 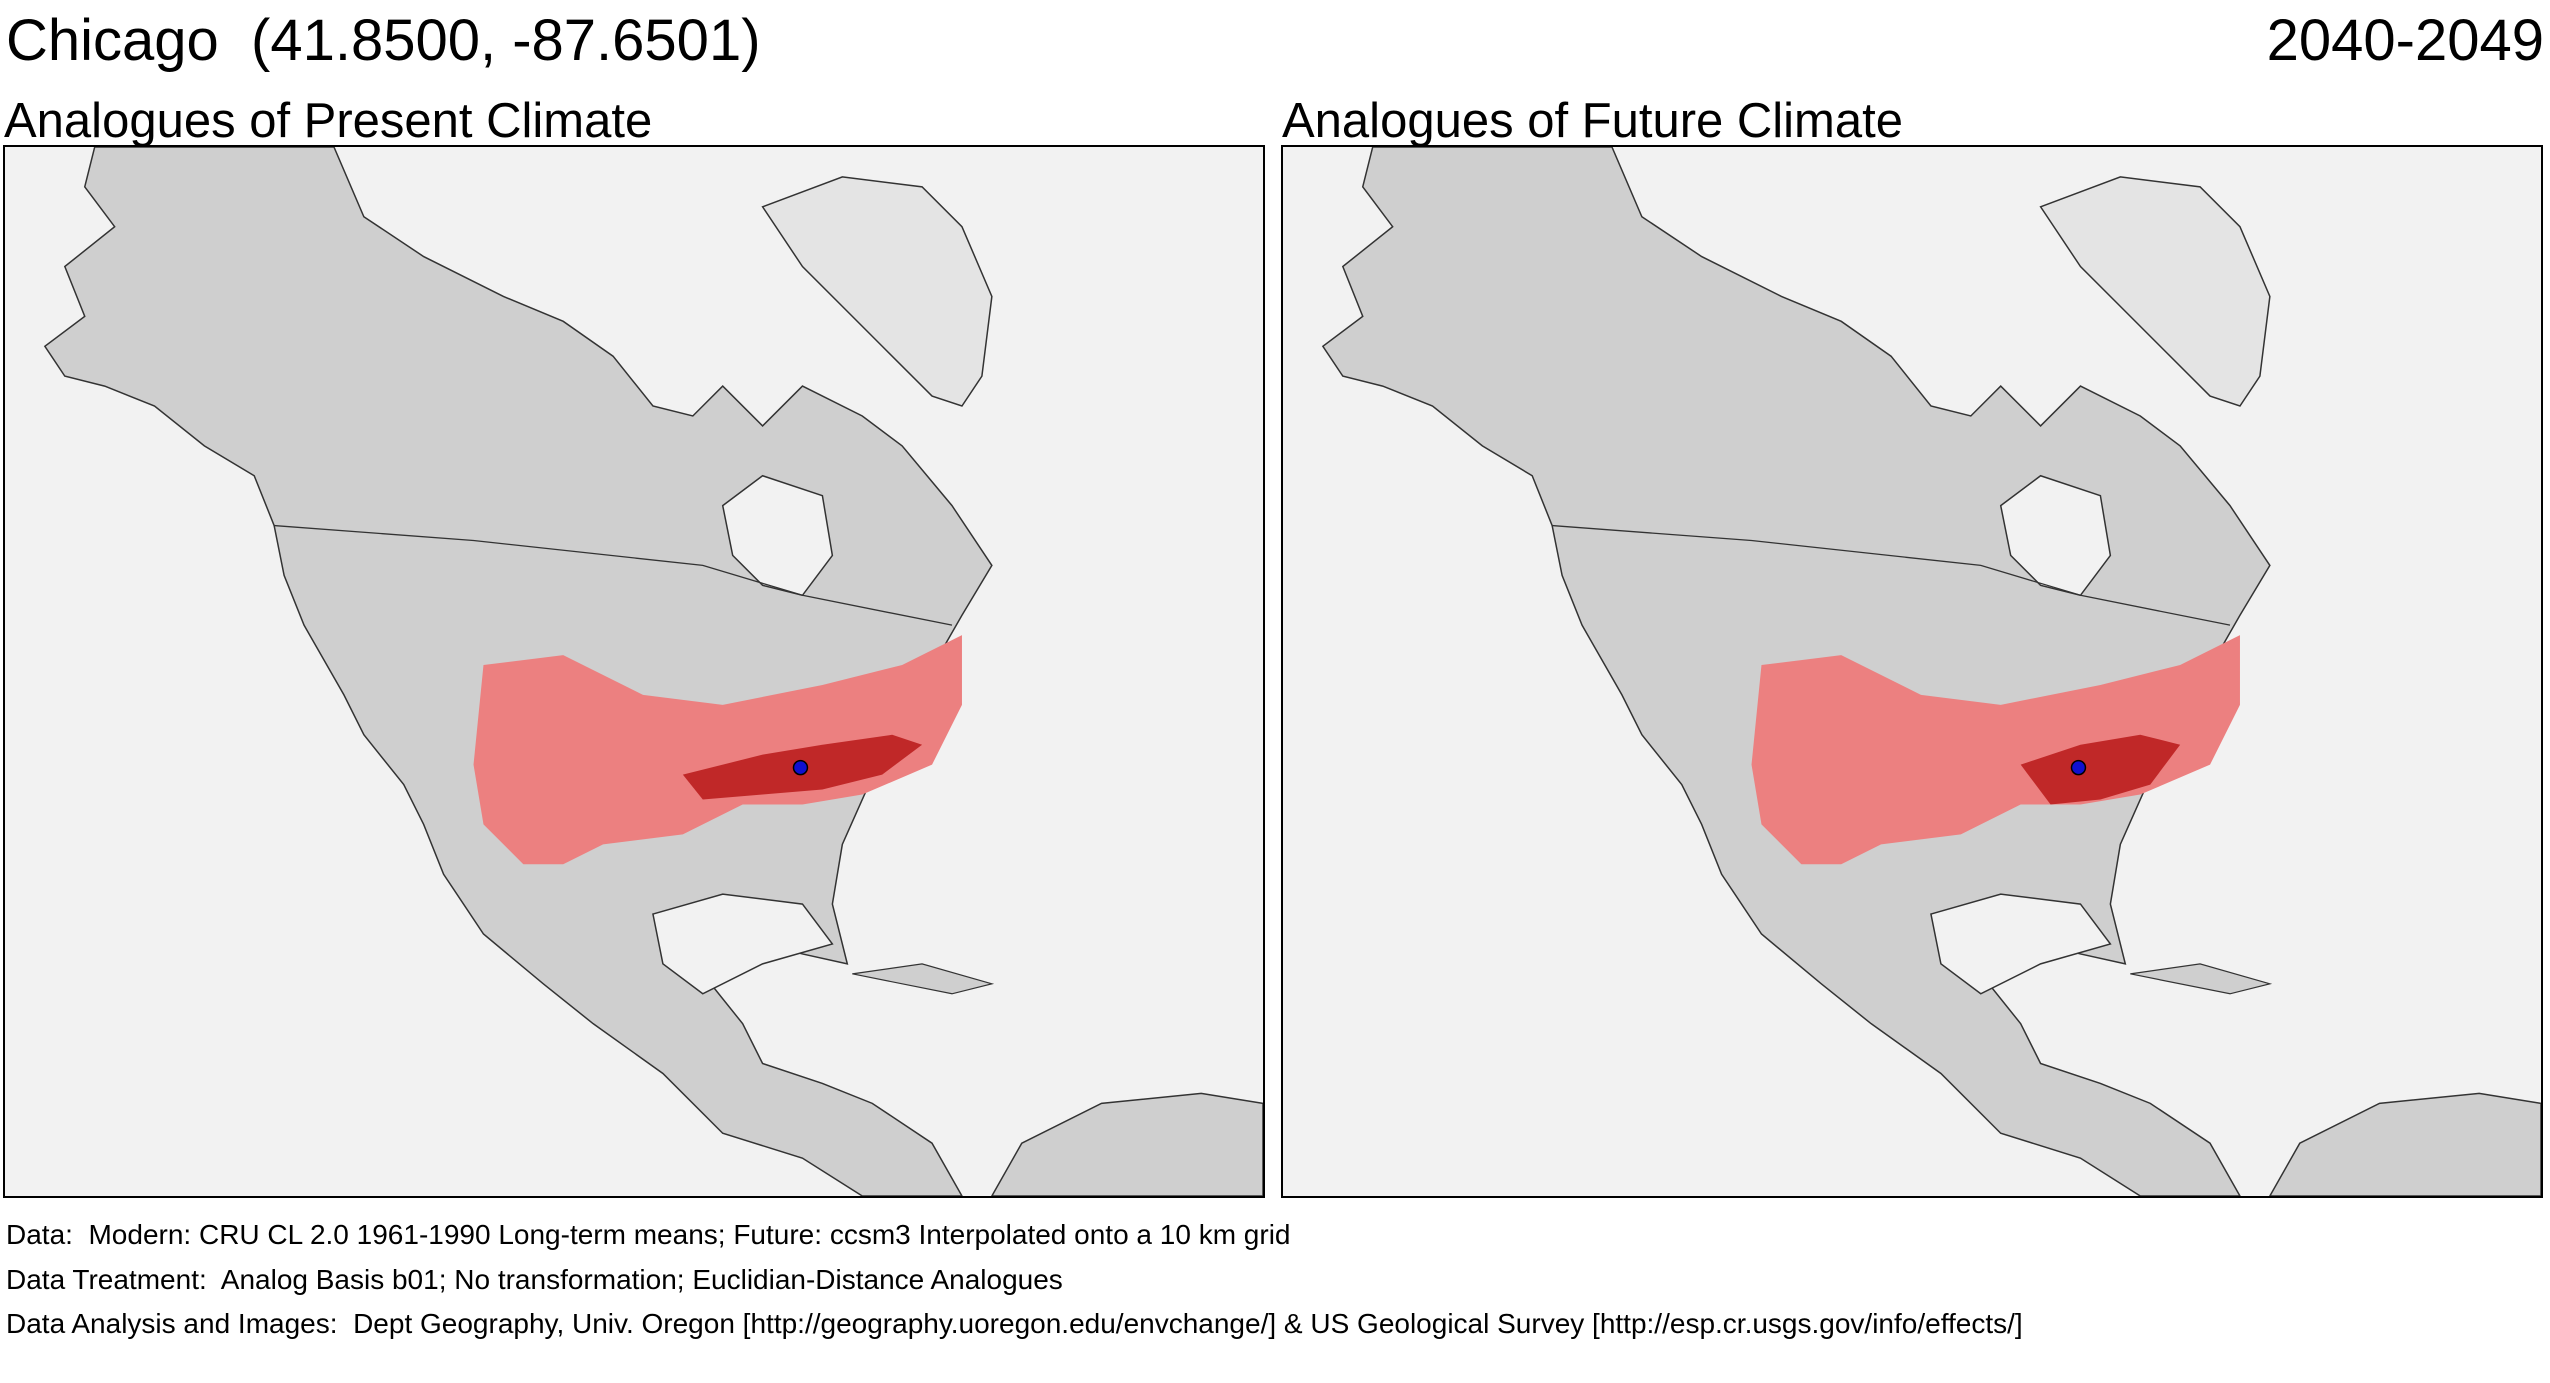 I want to click on present-panel-title: Analogues of Present Climate, so click(x=328, y=121).